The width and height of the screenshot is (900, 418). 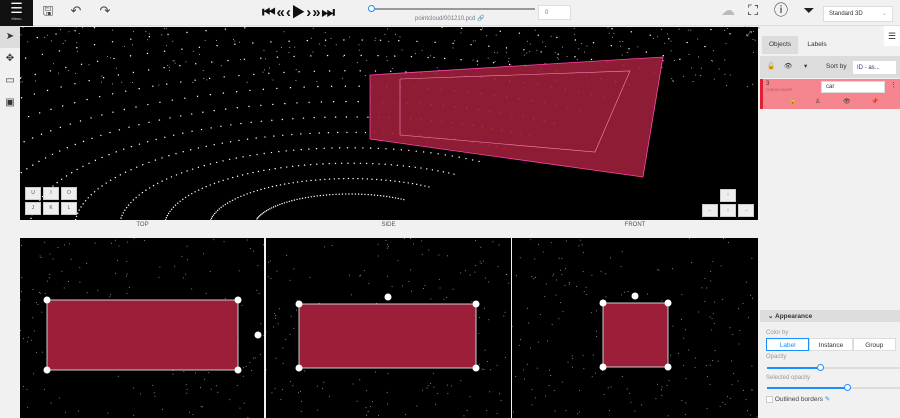 I want to click on opacity-slider, so click(x=833, y=367).